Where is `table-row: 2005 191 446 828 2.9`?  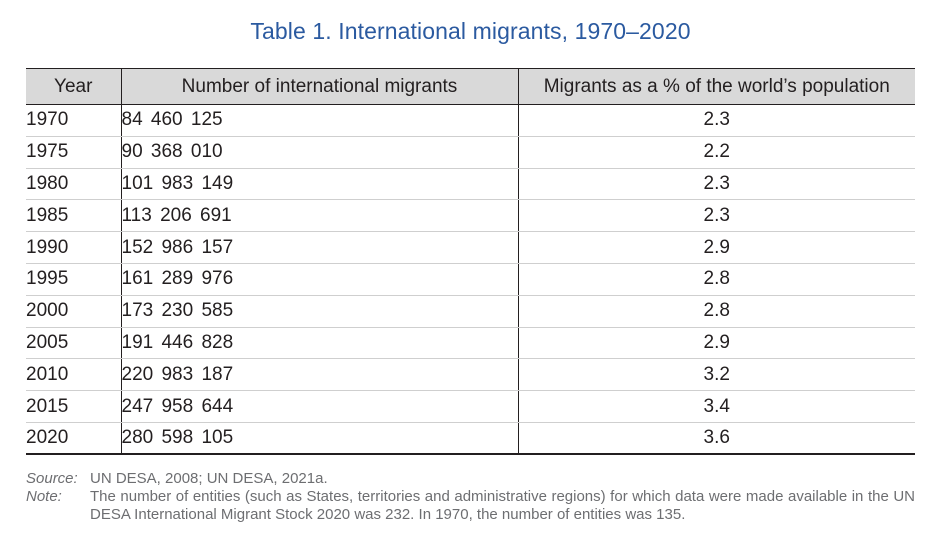
table-row: 2005 191 446 828 2.9 is located at coordinates (470, 343).